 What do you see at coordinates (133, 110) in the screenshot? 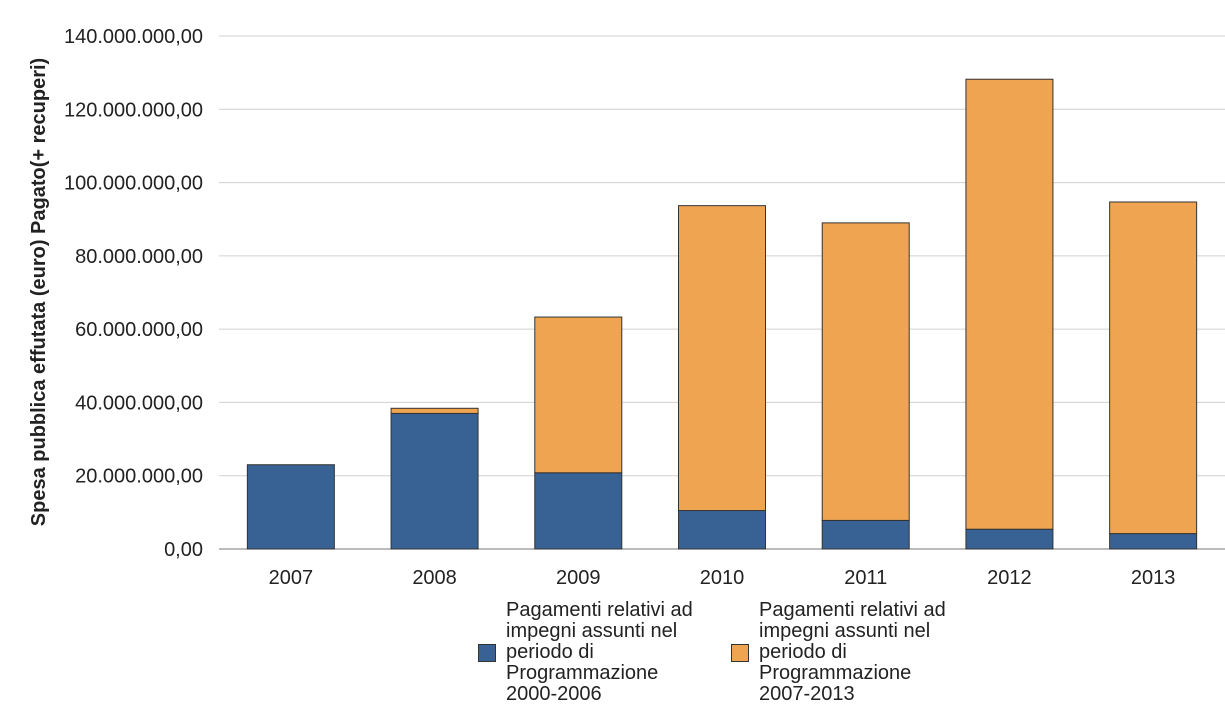
I see `y-tick-label: 120.000.000,00` at bounding box center [133, 110].